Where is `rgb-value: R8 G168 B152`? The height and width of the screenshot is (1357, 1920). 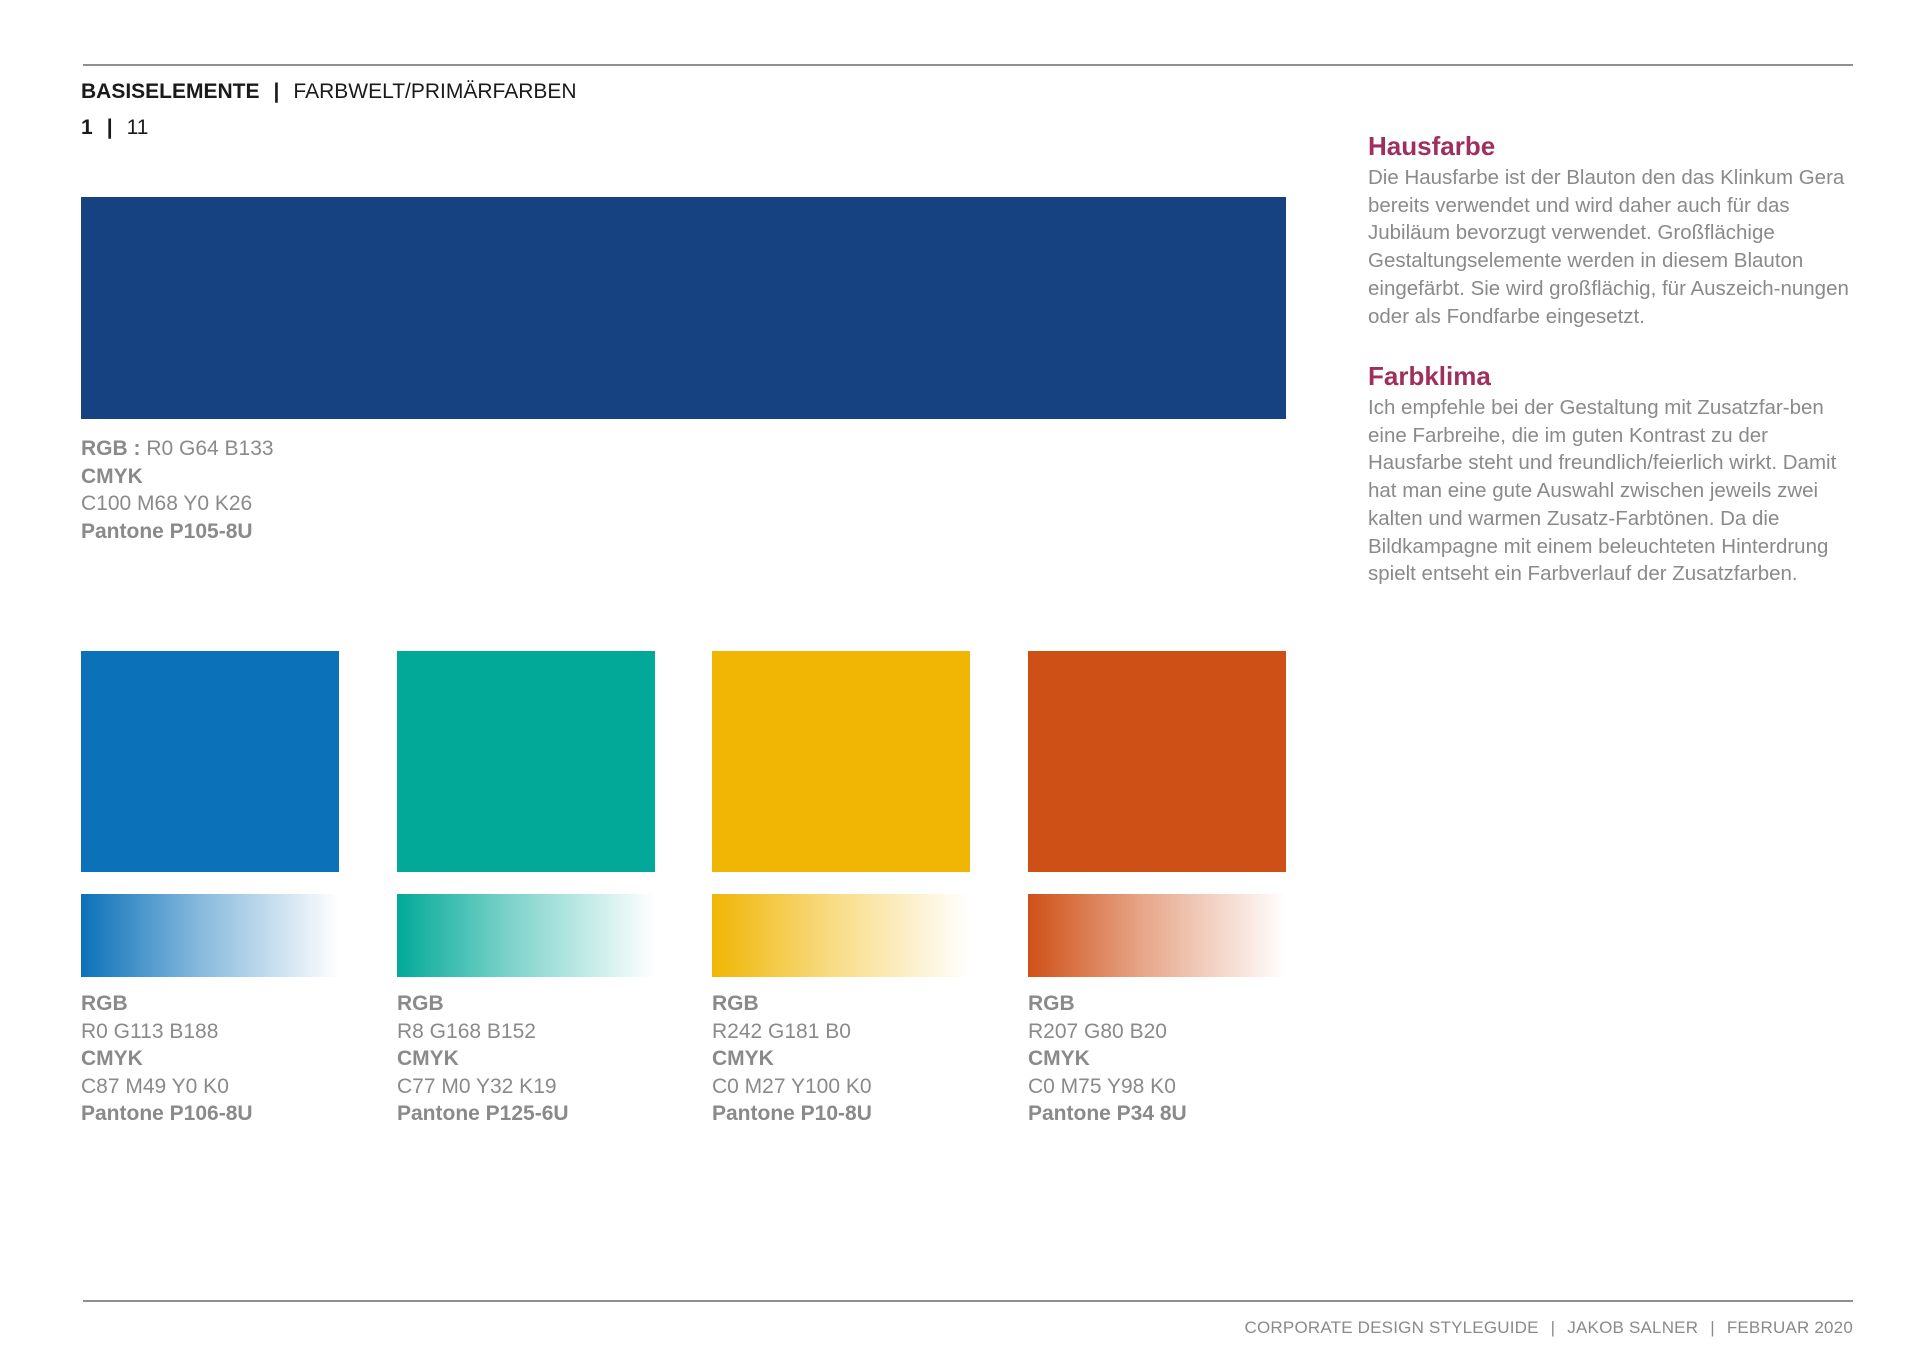
rgb-value: R8 G168 B152 is located at coordinates (466, 1031).